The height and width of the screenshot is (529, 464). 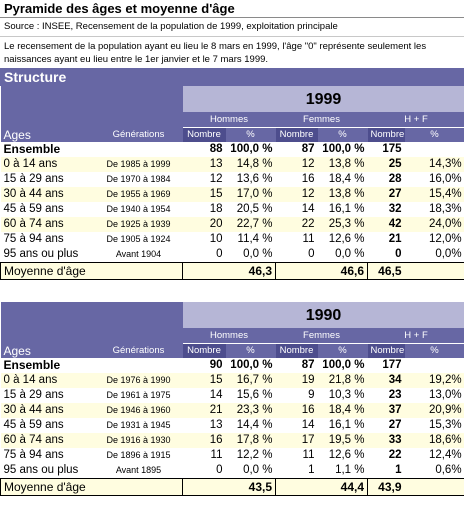 What do you see at coordinates (229, 271) in the screenshot?
I see `moyenne-hommes: 46,3` at bounding box center [229, 271].